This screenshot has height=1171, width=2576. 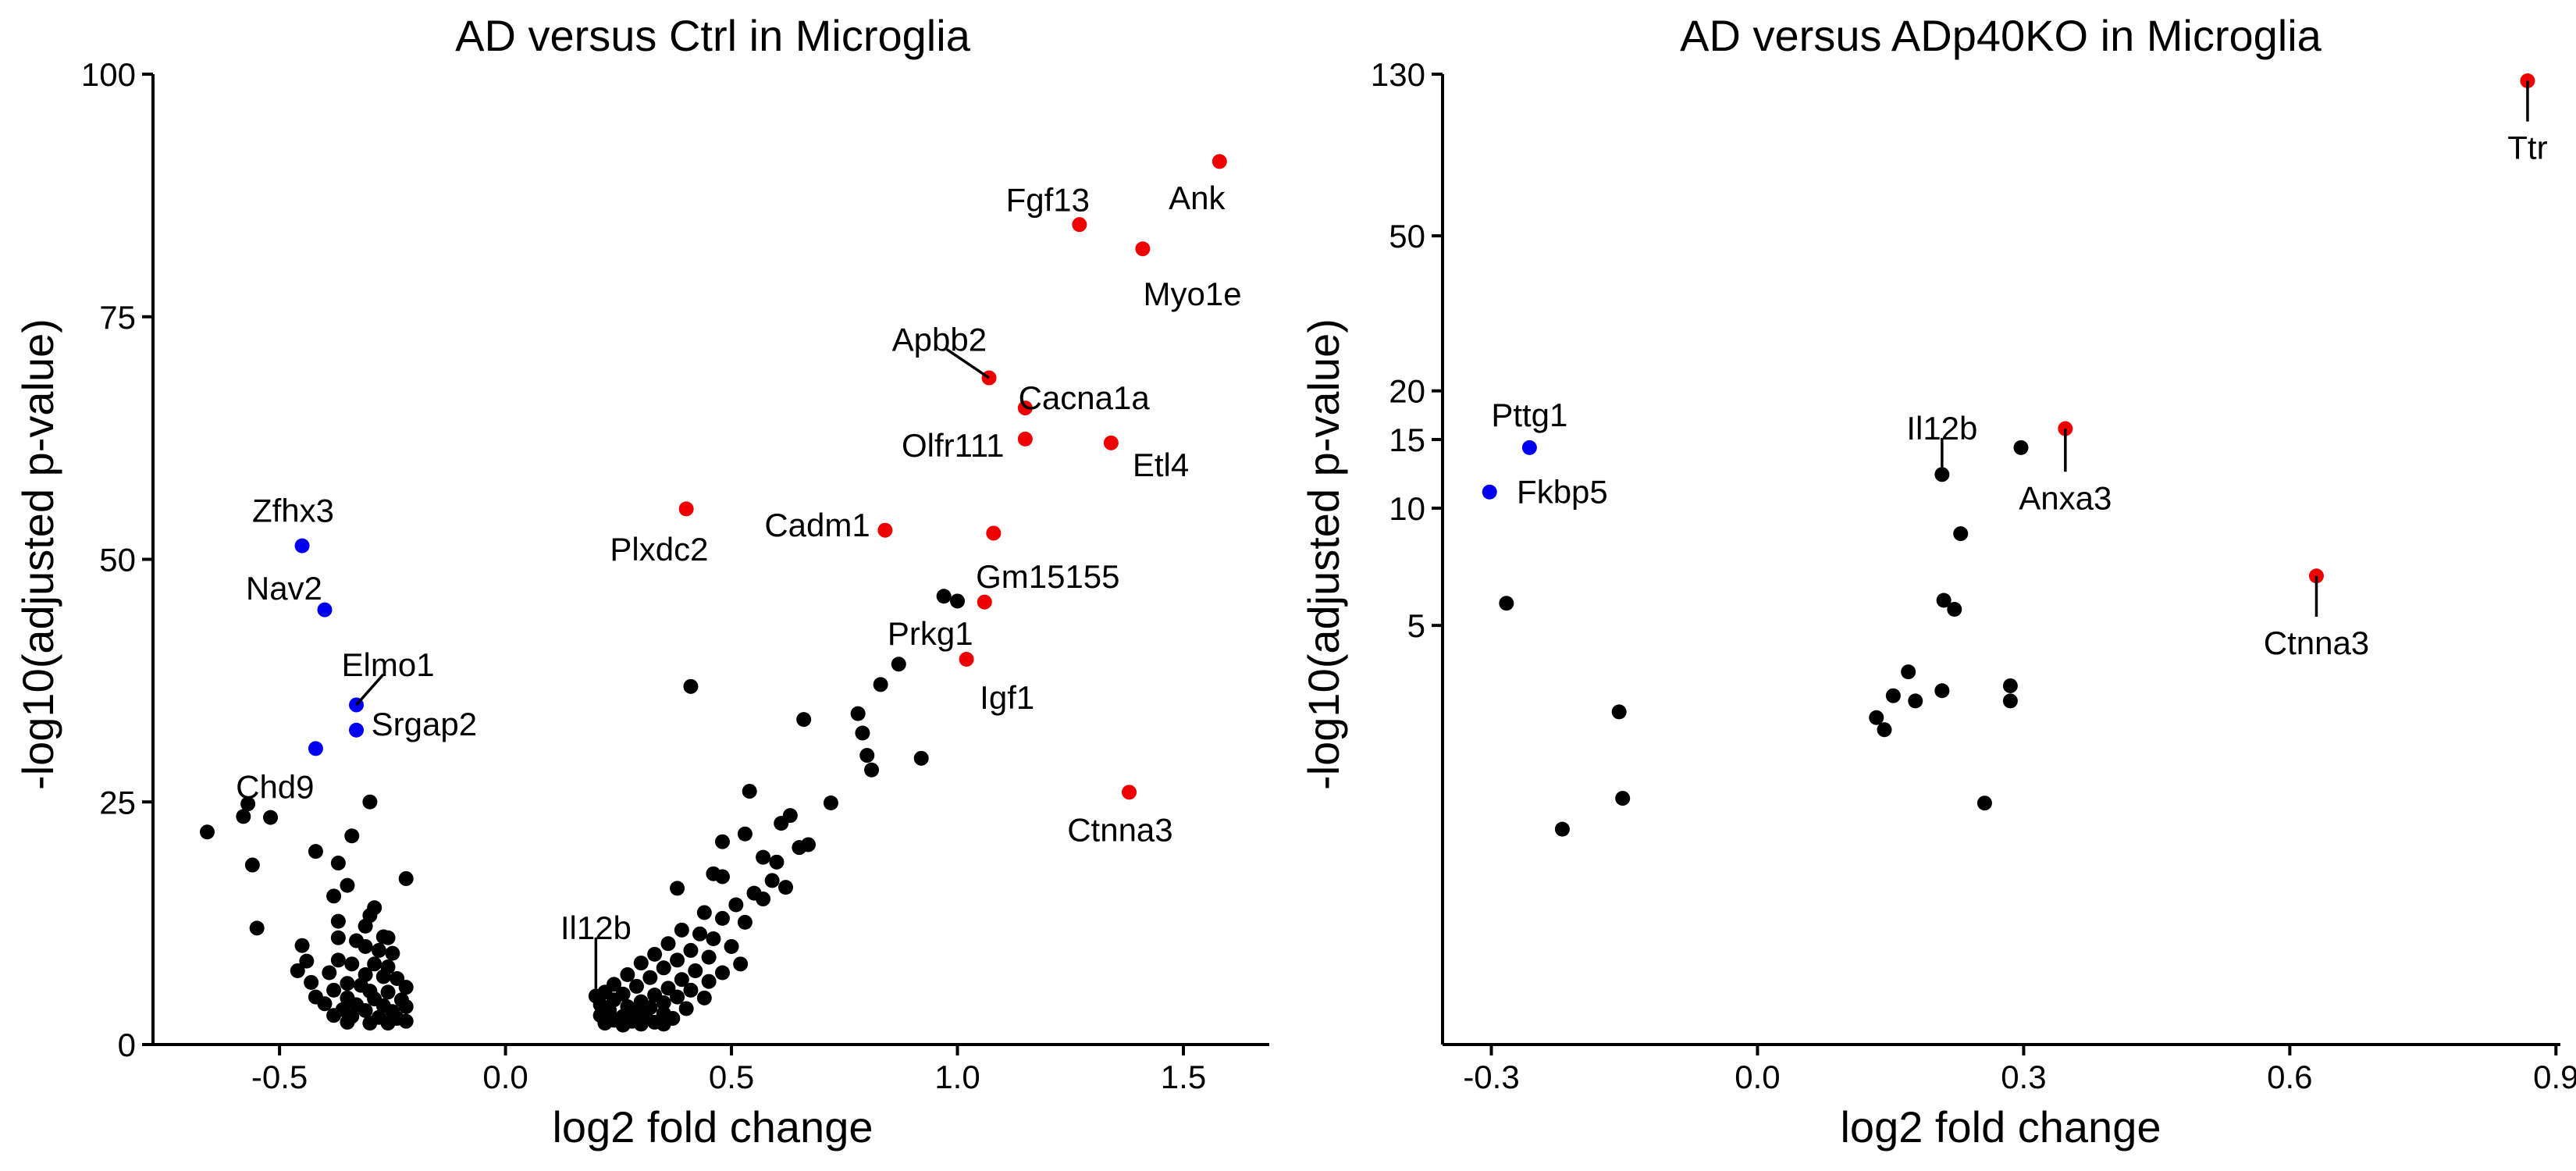 What do you see at coordinates (2554, 1077) in the screenshot?
I see `x-tick-label: 0.9` at bounding box center [2554, 1077].